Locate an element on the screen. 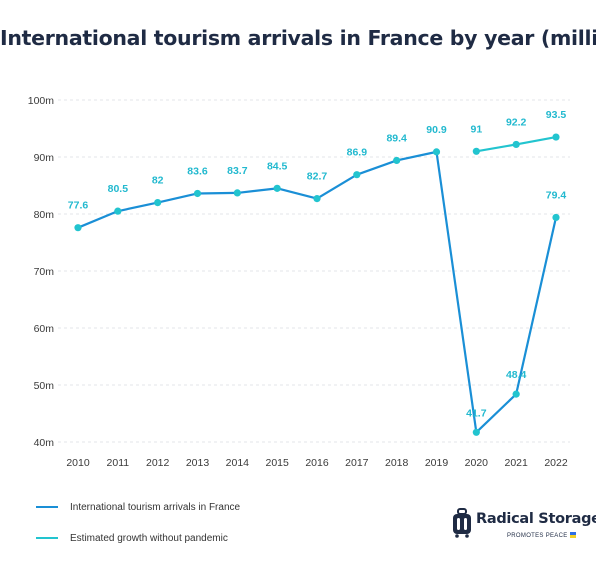 This screenshot has height=567, width=596. data-label-arrivals-2020: 41.7 is located at coordinates (476, 413).